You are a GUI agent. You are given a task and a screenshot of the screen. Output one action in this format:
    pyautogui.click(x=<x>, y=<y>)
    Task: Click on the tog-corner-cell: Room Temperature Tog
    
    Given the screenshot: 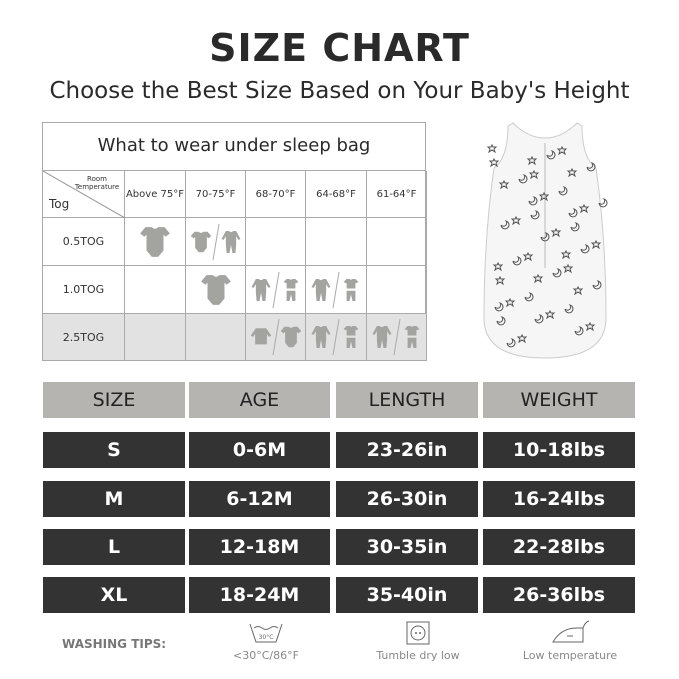 What is the action you would take?
    pyautogui.click(x=84, y=194)
    